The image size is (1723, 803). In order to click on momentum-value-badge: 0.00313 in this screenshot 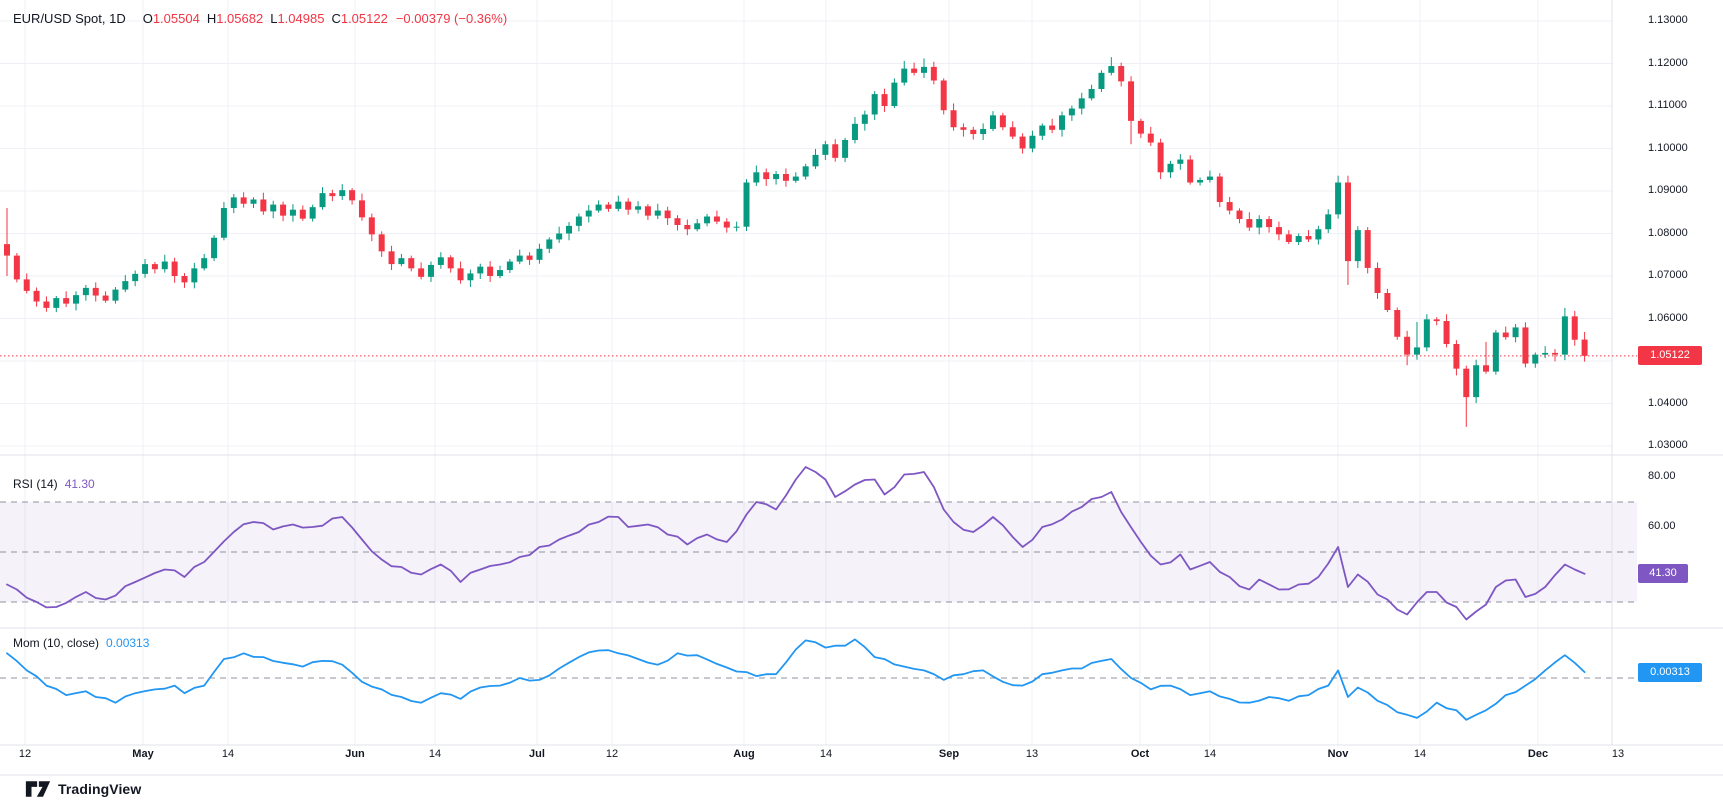, I will do `click(1670, 672)`.